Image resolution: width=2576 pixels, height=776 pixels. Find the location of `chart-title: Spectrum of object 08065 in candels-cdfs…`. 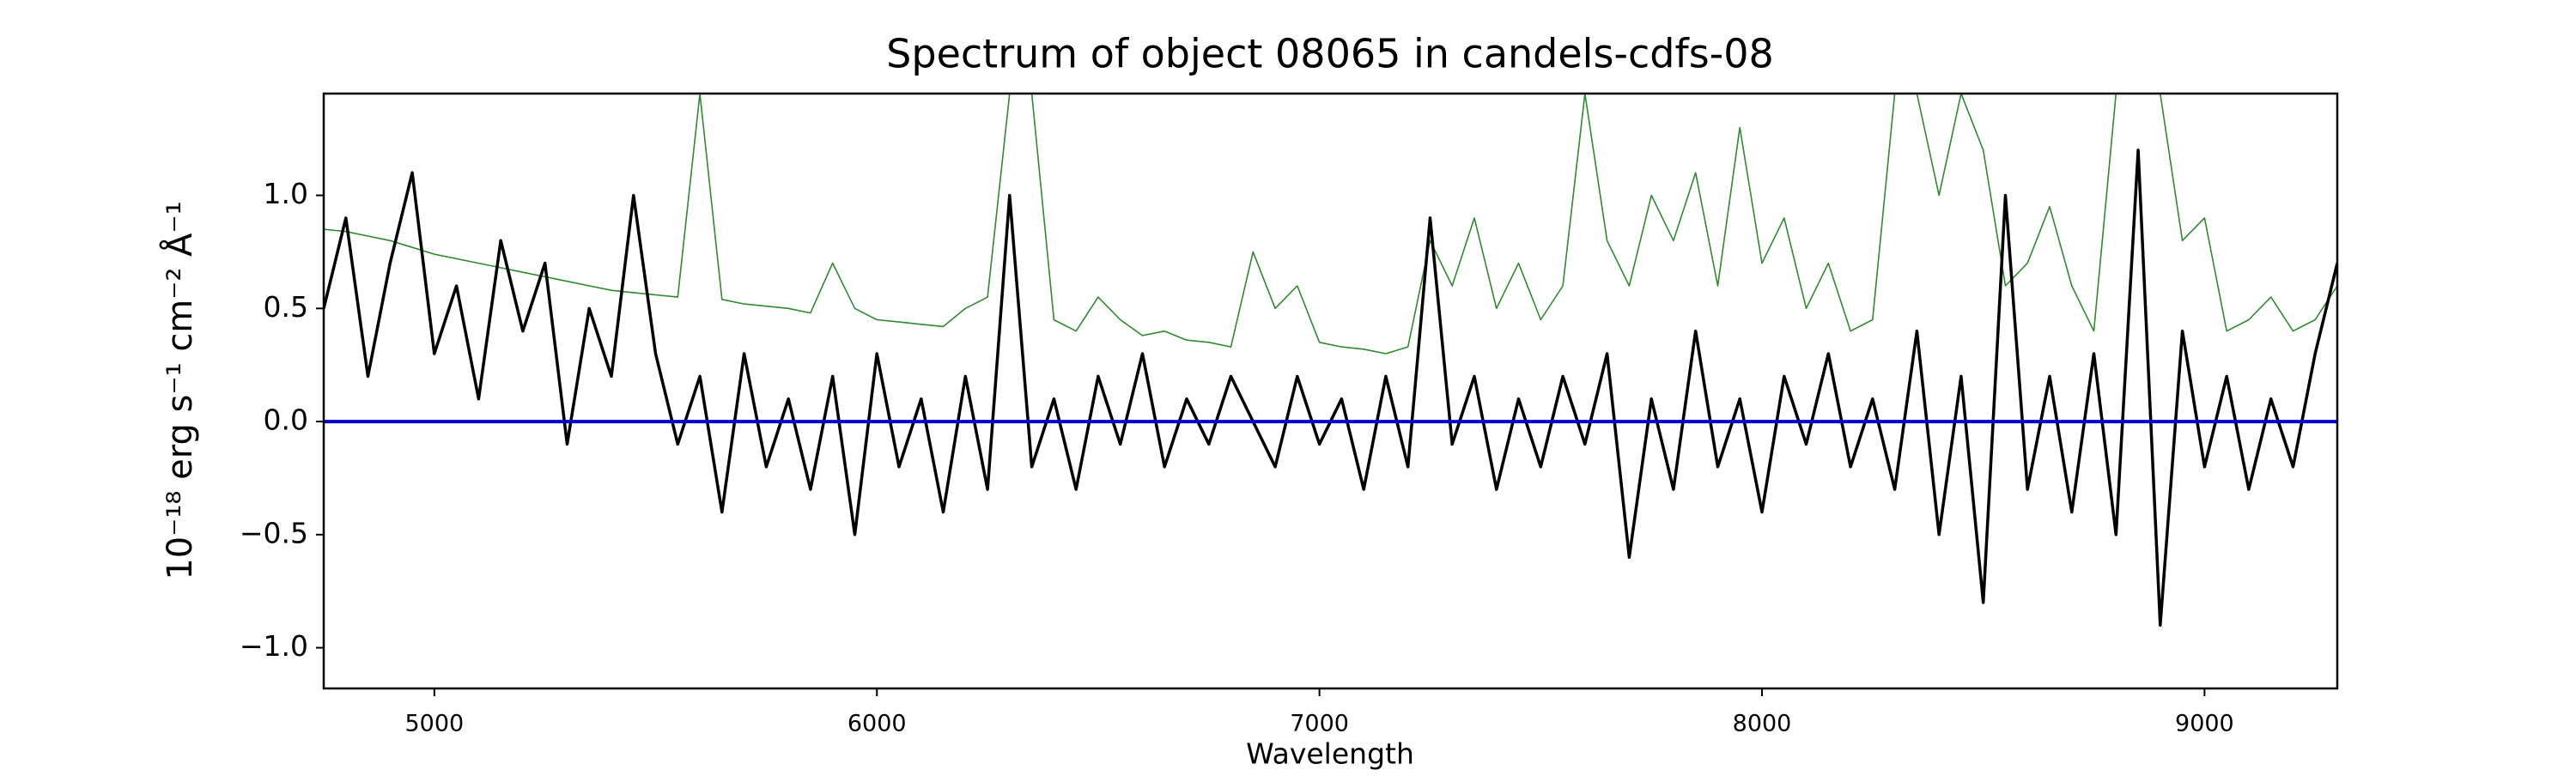

chart-title: Spectrum of object 08065 in candels-cdfs… is located at coordinates (1330, 54).